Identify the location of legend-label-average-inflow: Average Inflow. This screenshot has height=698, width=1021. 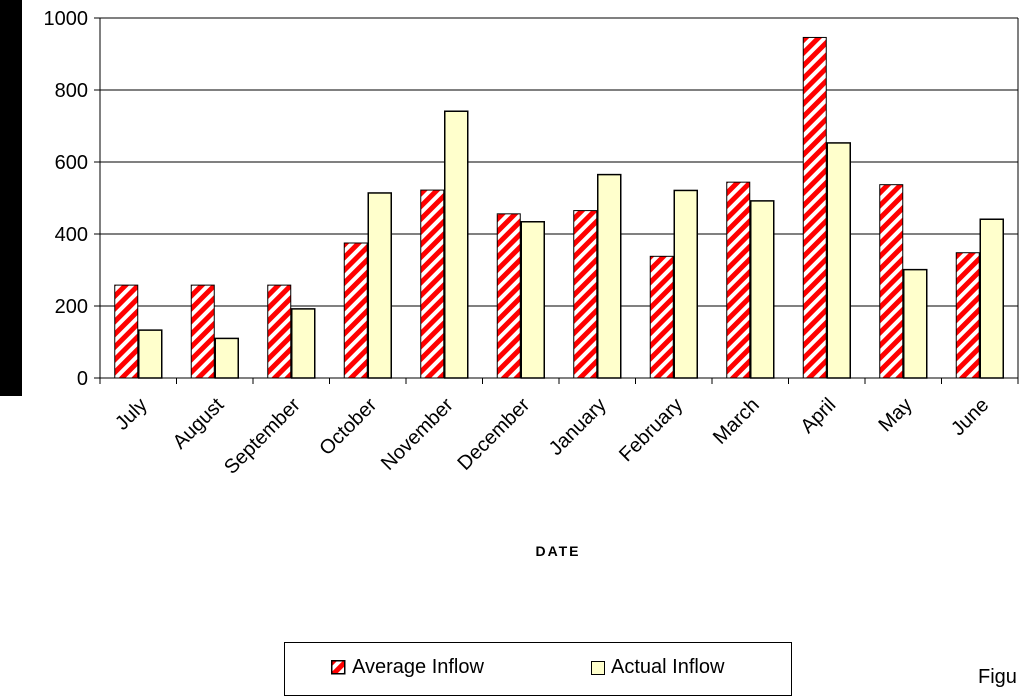
(418, 667).